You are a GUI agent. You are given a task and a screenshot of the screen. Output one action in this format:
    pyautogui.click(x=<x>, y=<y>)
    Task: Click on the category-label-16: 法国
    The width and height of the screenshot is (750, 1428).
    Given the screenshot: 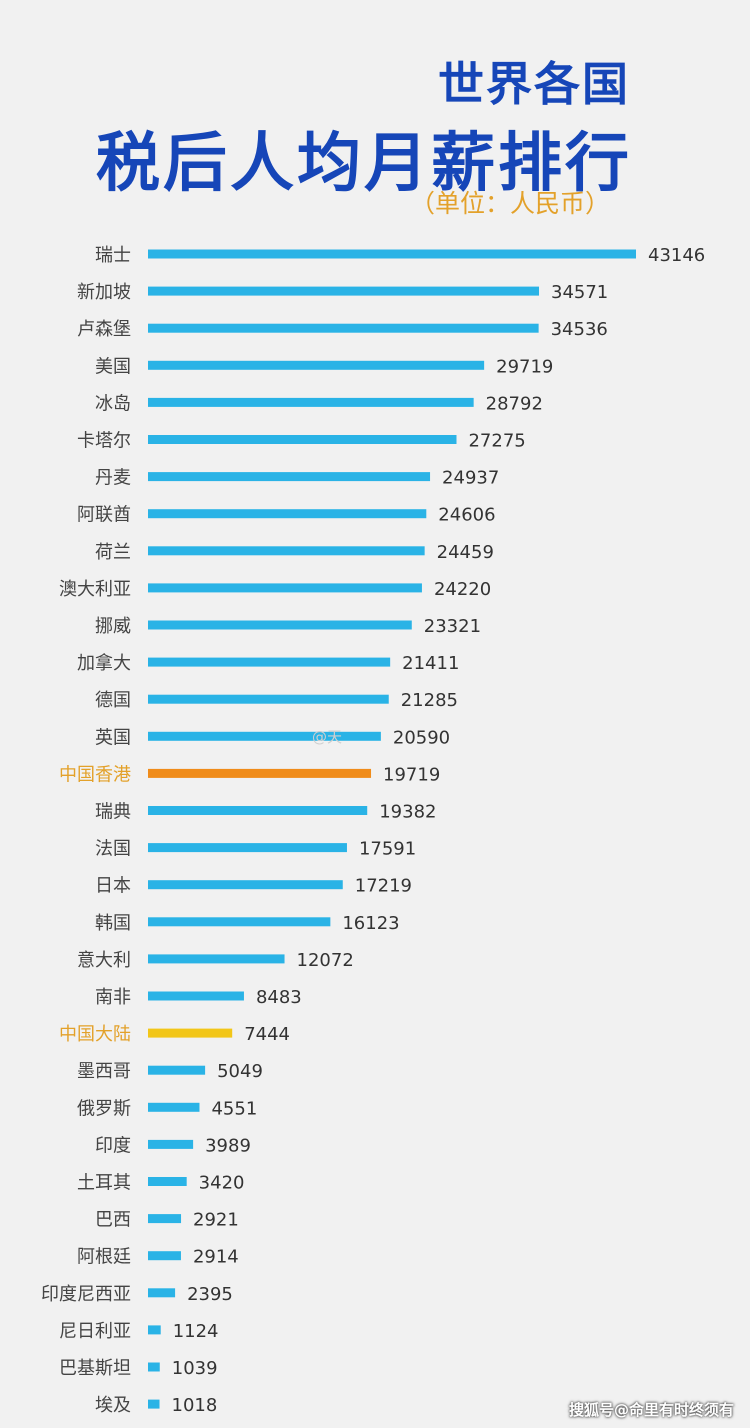 What is the action you would take?
    pyautogui.click(x=113, y=849)
    